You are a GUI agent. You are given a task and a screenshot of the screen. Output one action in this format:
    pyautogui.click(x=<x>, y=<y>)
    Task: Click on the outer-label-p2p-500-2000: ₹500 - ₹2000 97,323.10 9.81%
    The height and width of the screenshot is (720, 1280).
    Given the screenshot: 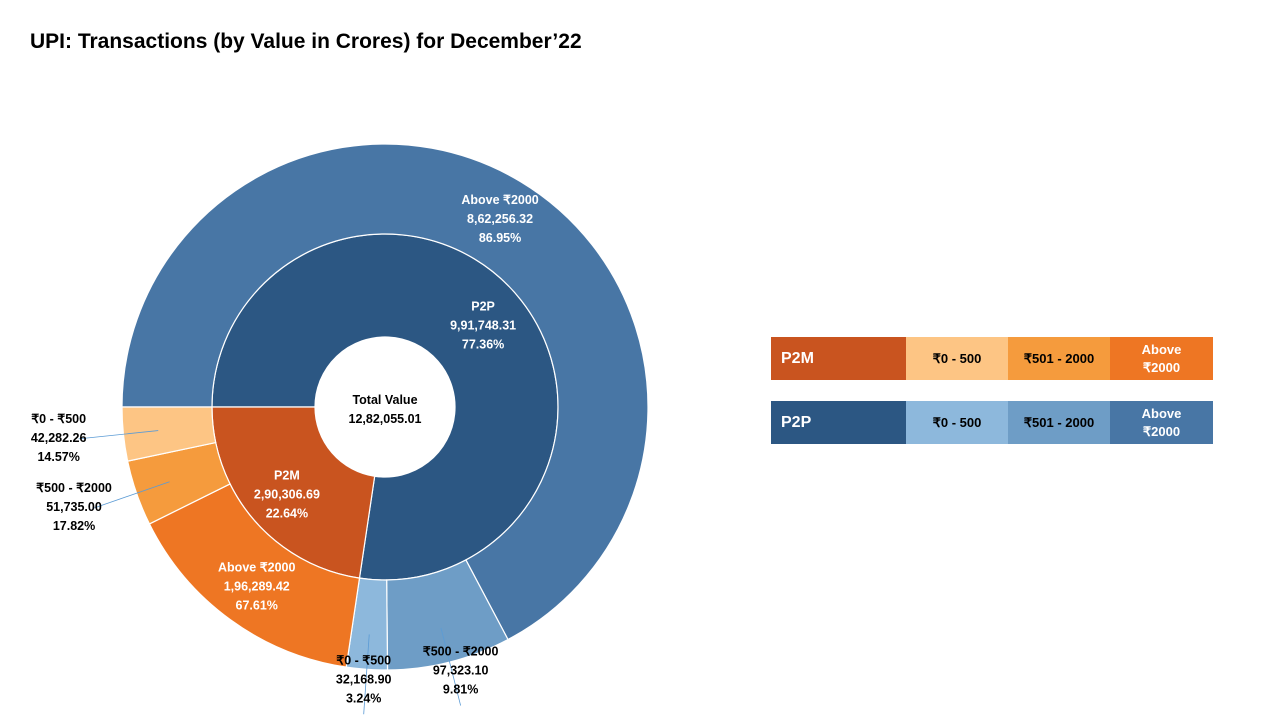 What is the action you would take?
    pyautogui.click(x=461, y=671)
    